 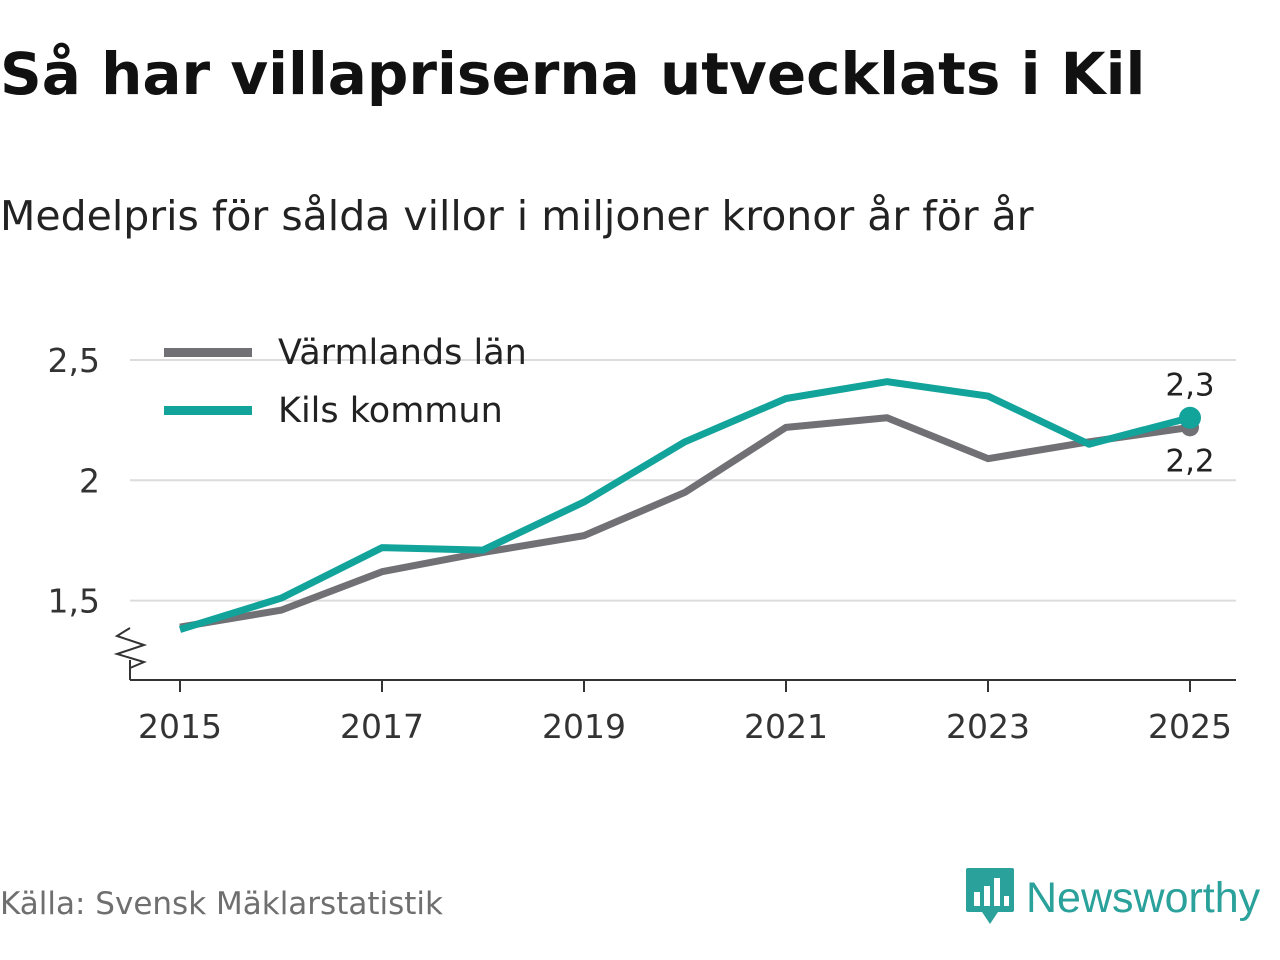 What do you see at coordinates (1143, 897) in the screenshot?
I see `brand-name: Newsworthy` at bounding box center [1143, 897].